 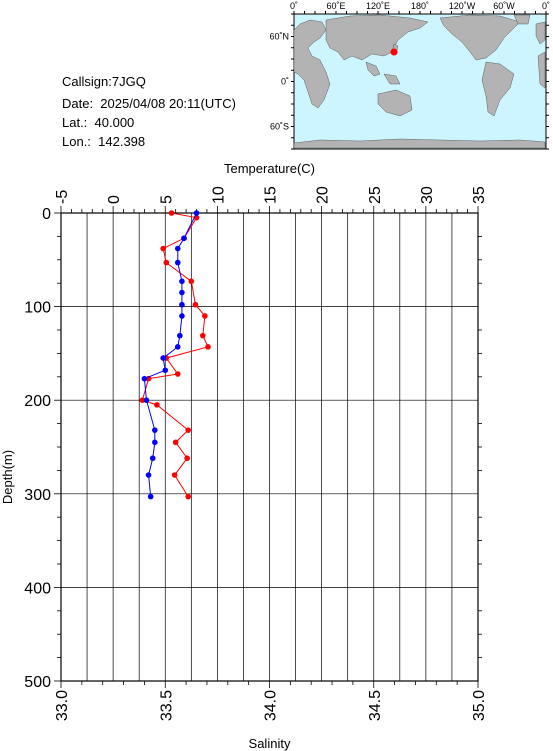 What do you see at coordinates (479, 195) in the screenshot?
I see `temperature-tick-label: 35` at bounding box center [479, 195].